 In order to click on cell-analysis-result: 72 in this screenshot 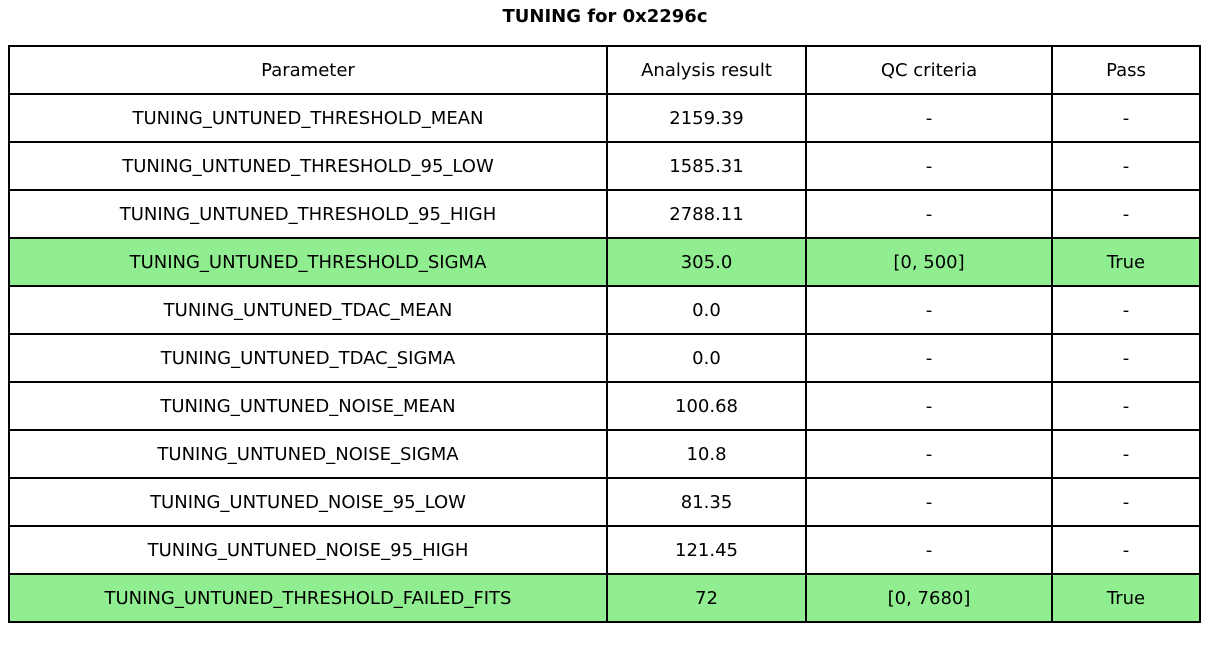, I will do `click(706, 598)`.